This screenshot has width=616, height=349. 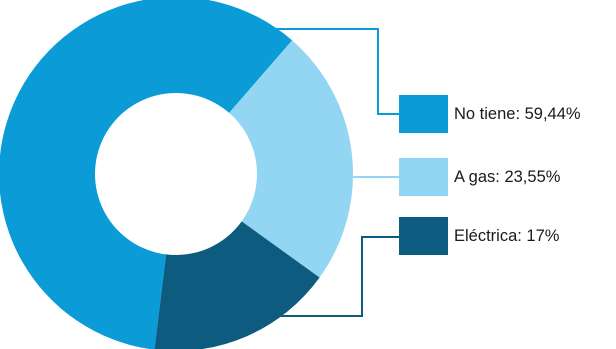 I want to click on legend-swatch-electrica, so click(x=423, y=236).